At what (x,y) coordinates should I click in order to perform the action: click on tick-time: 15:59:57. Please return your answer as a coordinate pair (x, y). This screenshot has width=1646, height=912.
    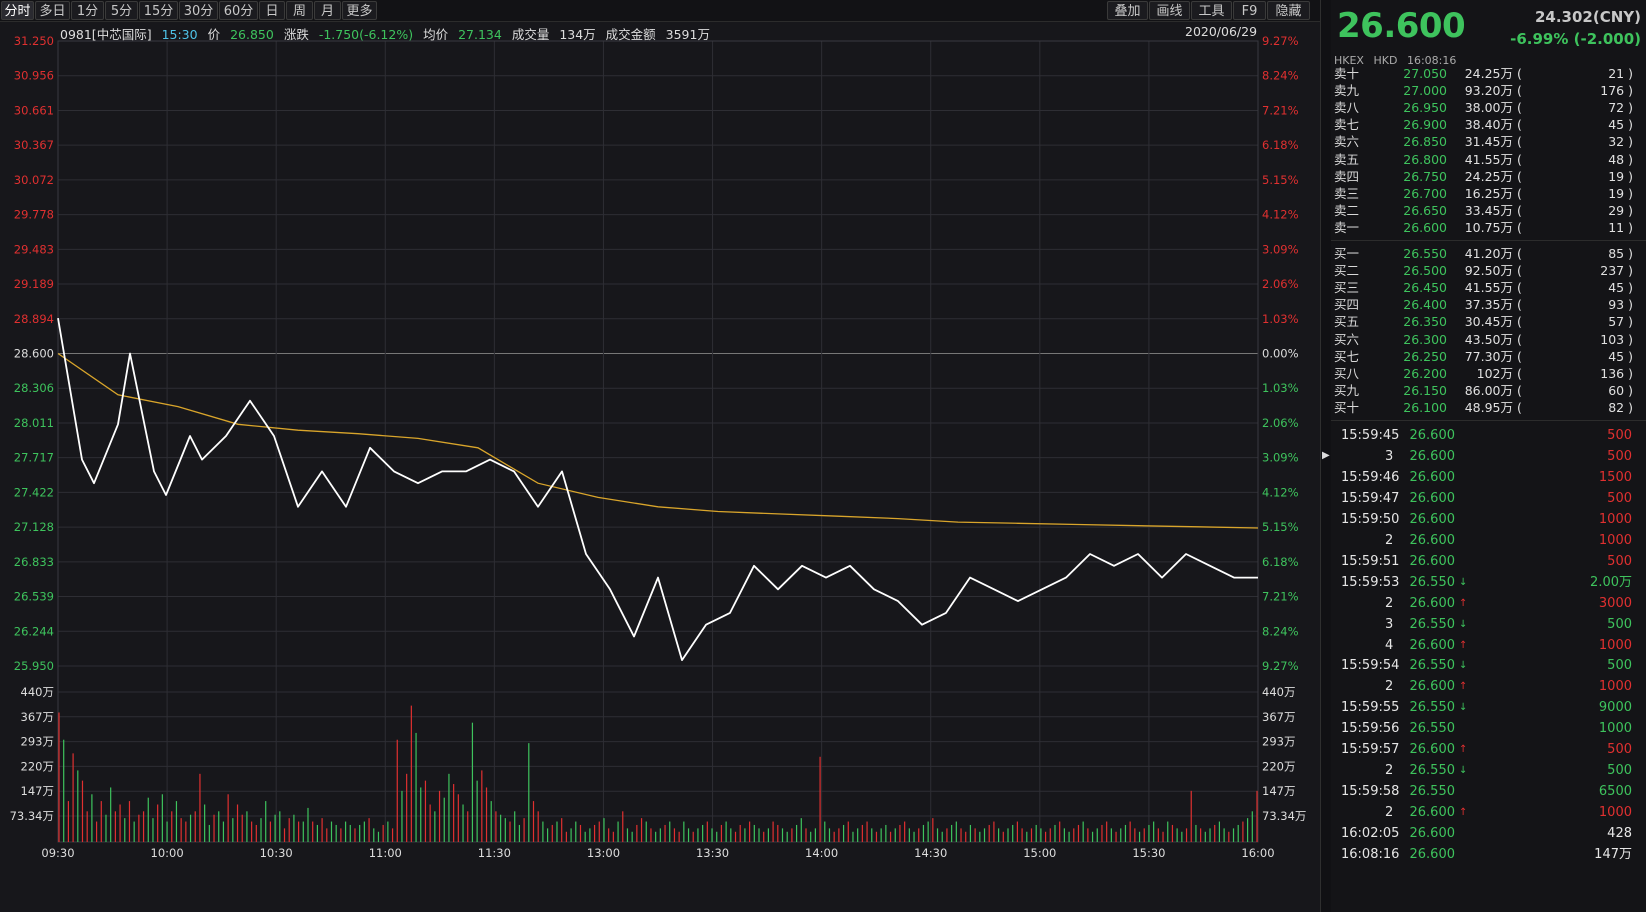
    Looking at the image, I should click on (1370, 750).